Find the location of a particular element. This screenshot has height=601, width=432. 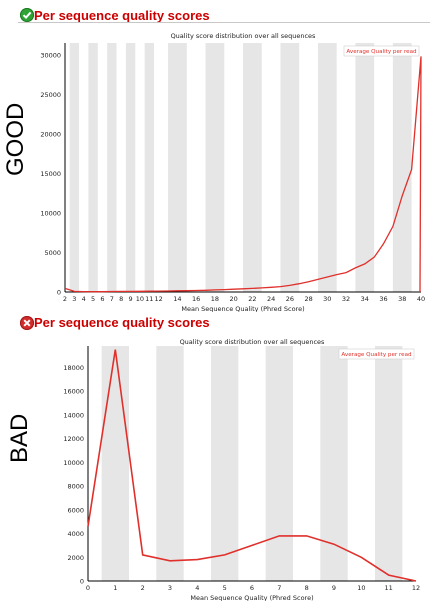

x-tick-label: 24 is located at coordinates (271, 299).